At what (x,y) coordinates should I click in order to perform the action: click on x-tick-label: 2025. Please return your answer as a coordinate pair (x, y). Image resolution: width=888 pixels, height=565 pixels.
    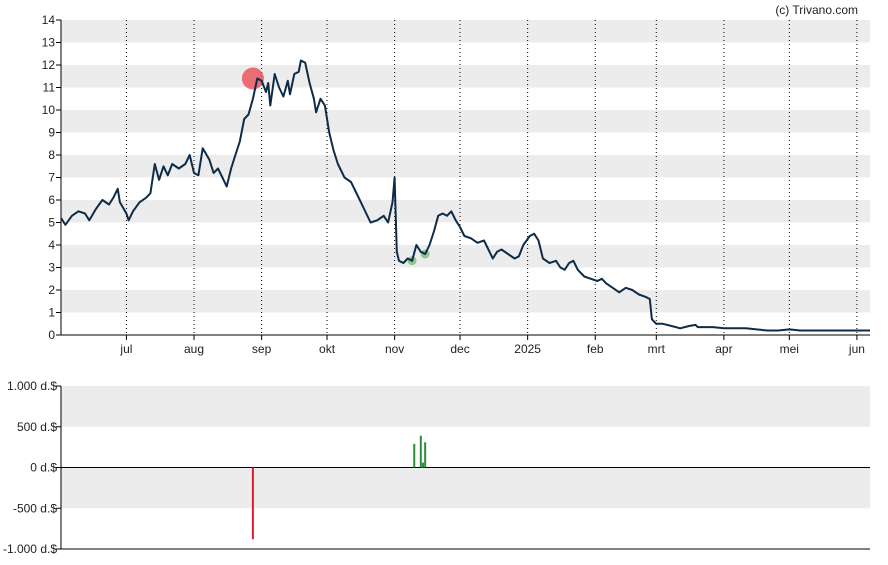
    Looking at the image, I should click on (527, 349).